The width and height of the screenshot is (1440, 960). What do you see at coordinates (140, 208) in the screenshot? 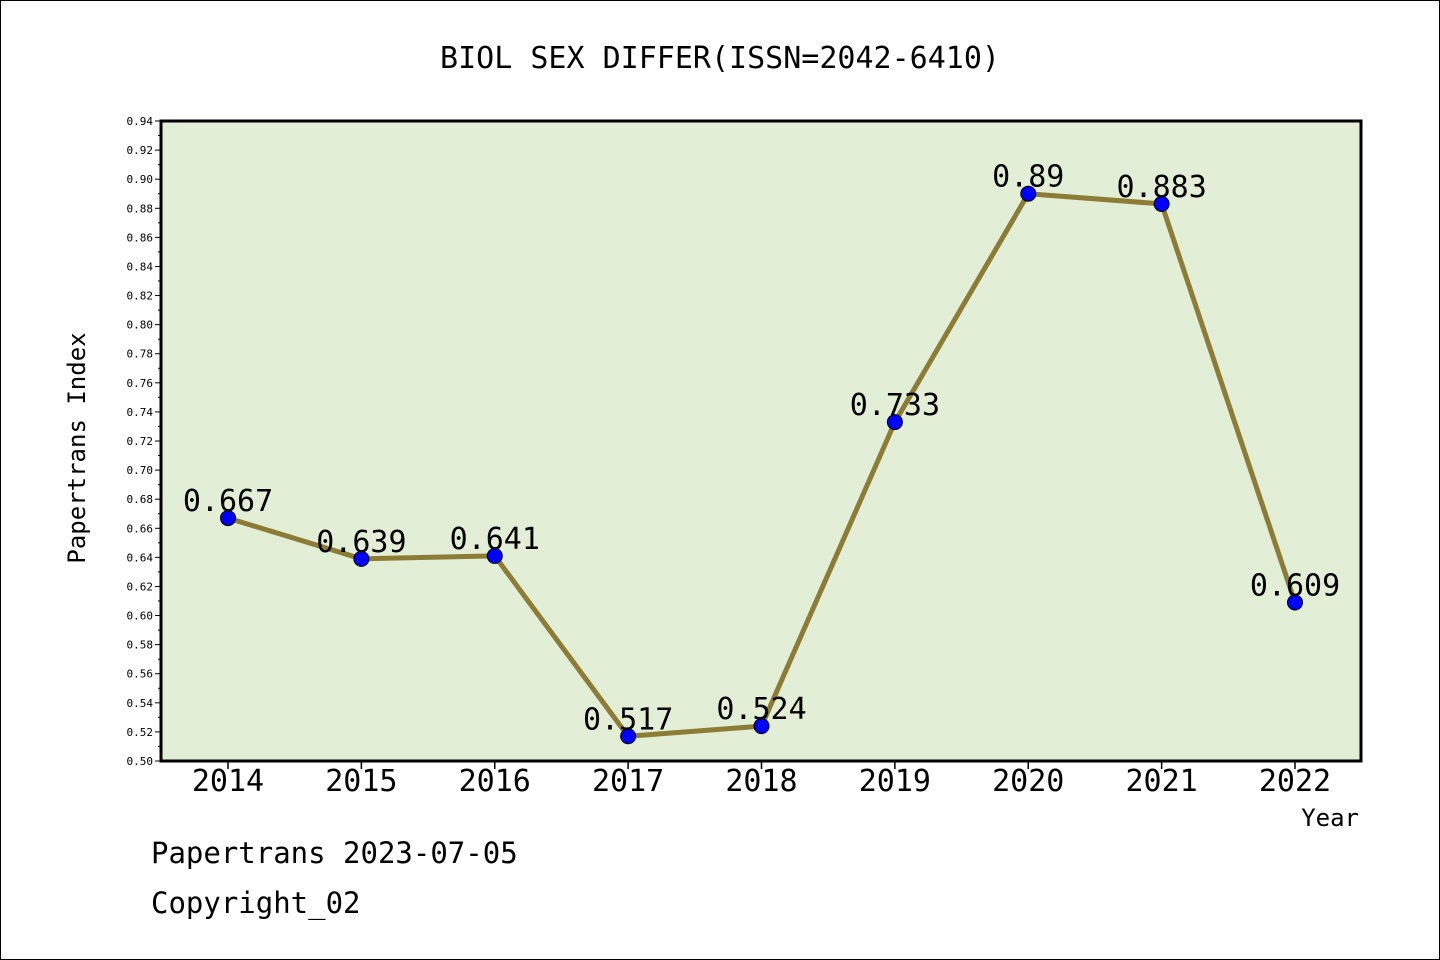
I see `y-tick-label: 0.88` at bounding box center [140, 208].